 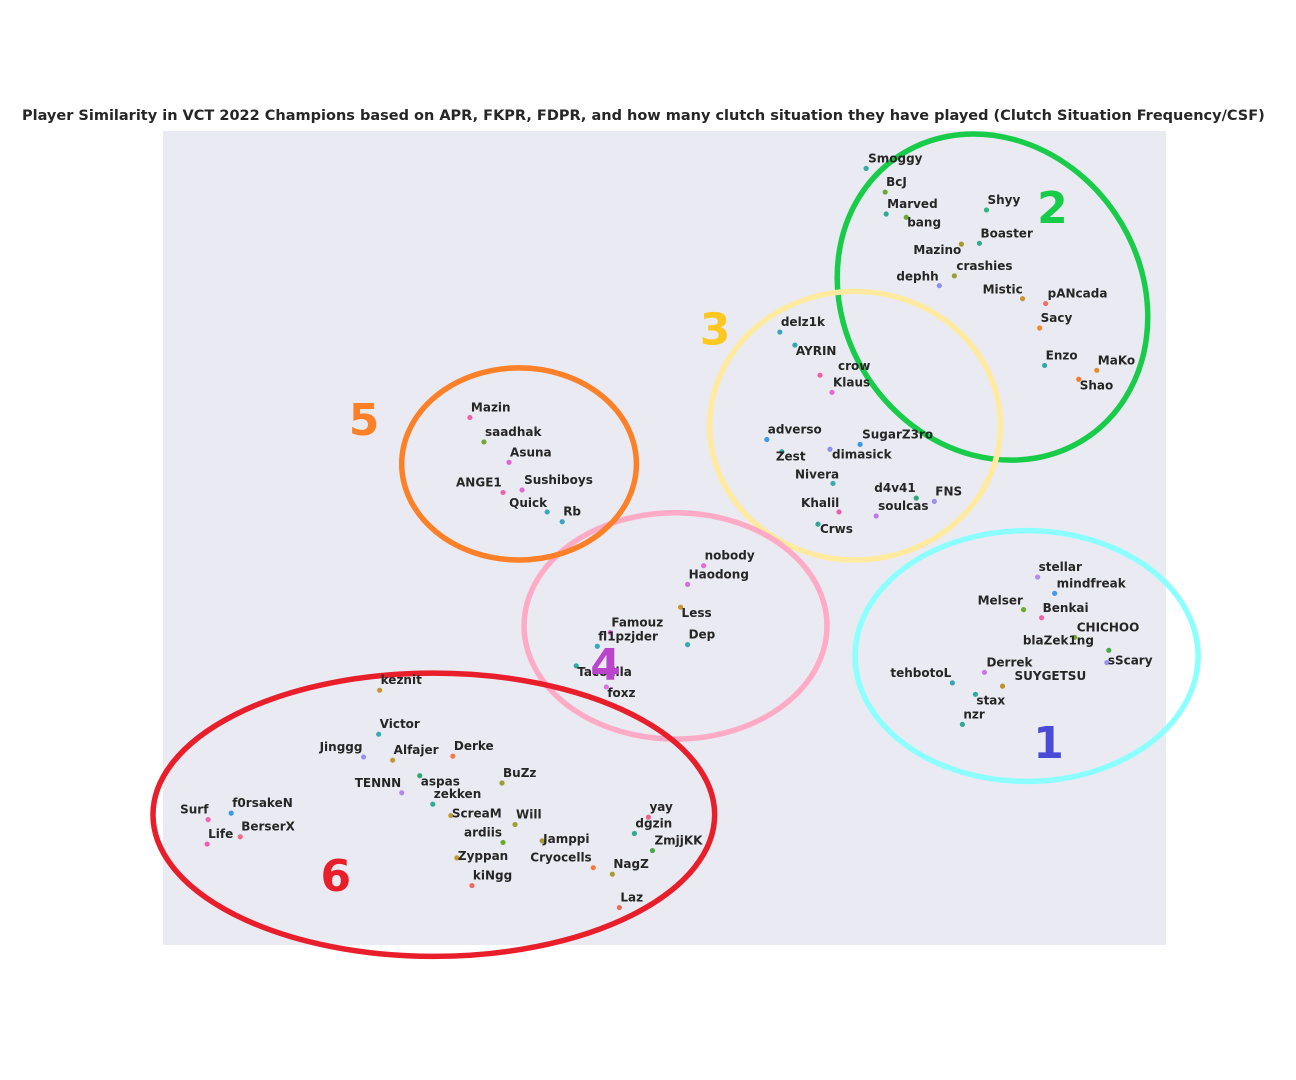 What do you see at coordinates (484, 442) in the screenshot?
I see `point-saadhak` at bounding box center [484, 442].